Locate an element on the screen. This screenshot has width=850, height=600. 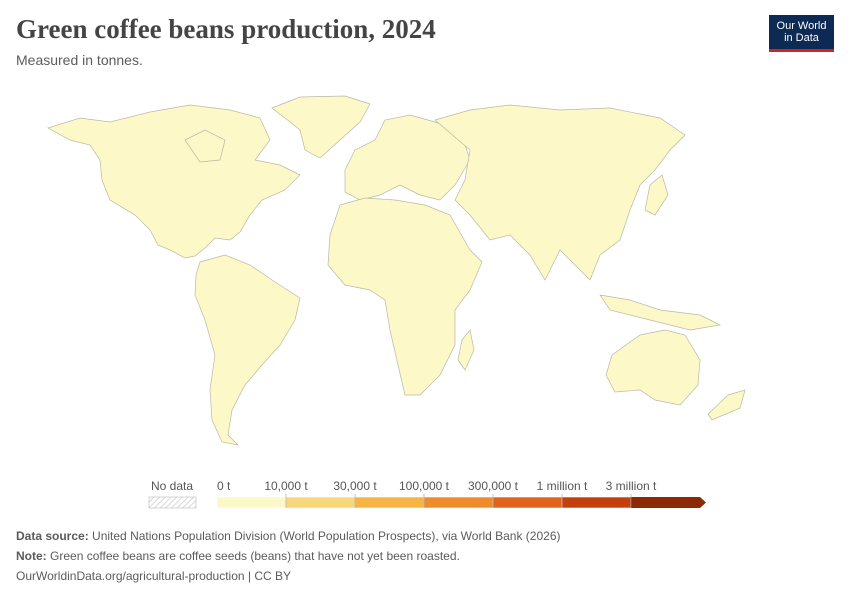
subtitle: Measured in tonnes. is located at coordinates (79, 60).